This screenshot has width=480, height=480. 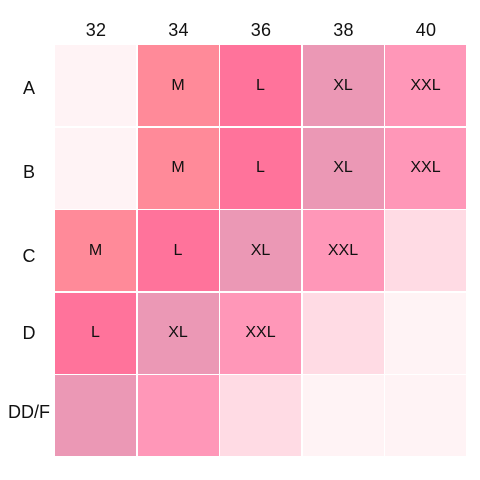 What do you see at coordinates (261, 30) in the screenshot?
I see `column-header-36: 36` at bounding box center [261, 30].